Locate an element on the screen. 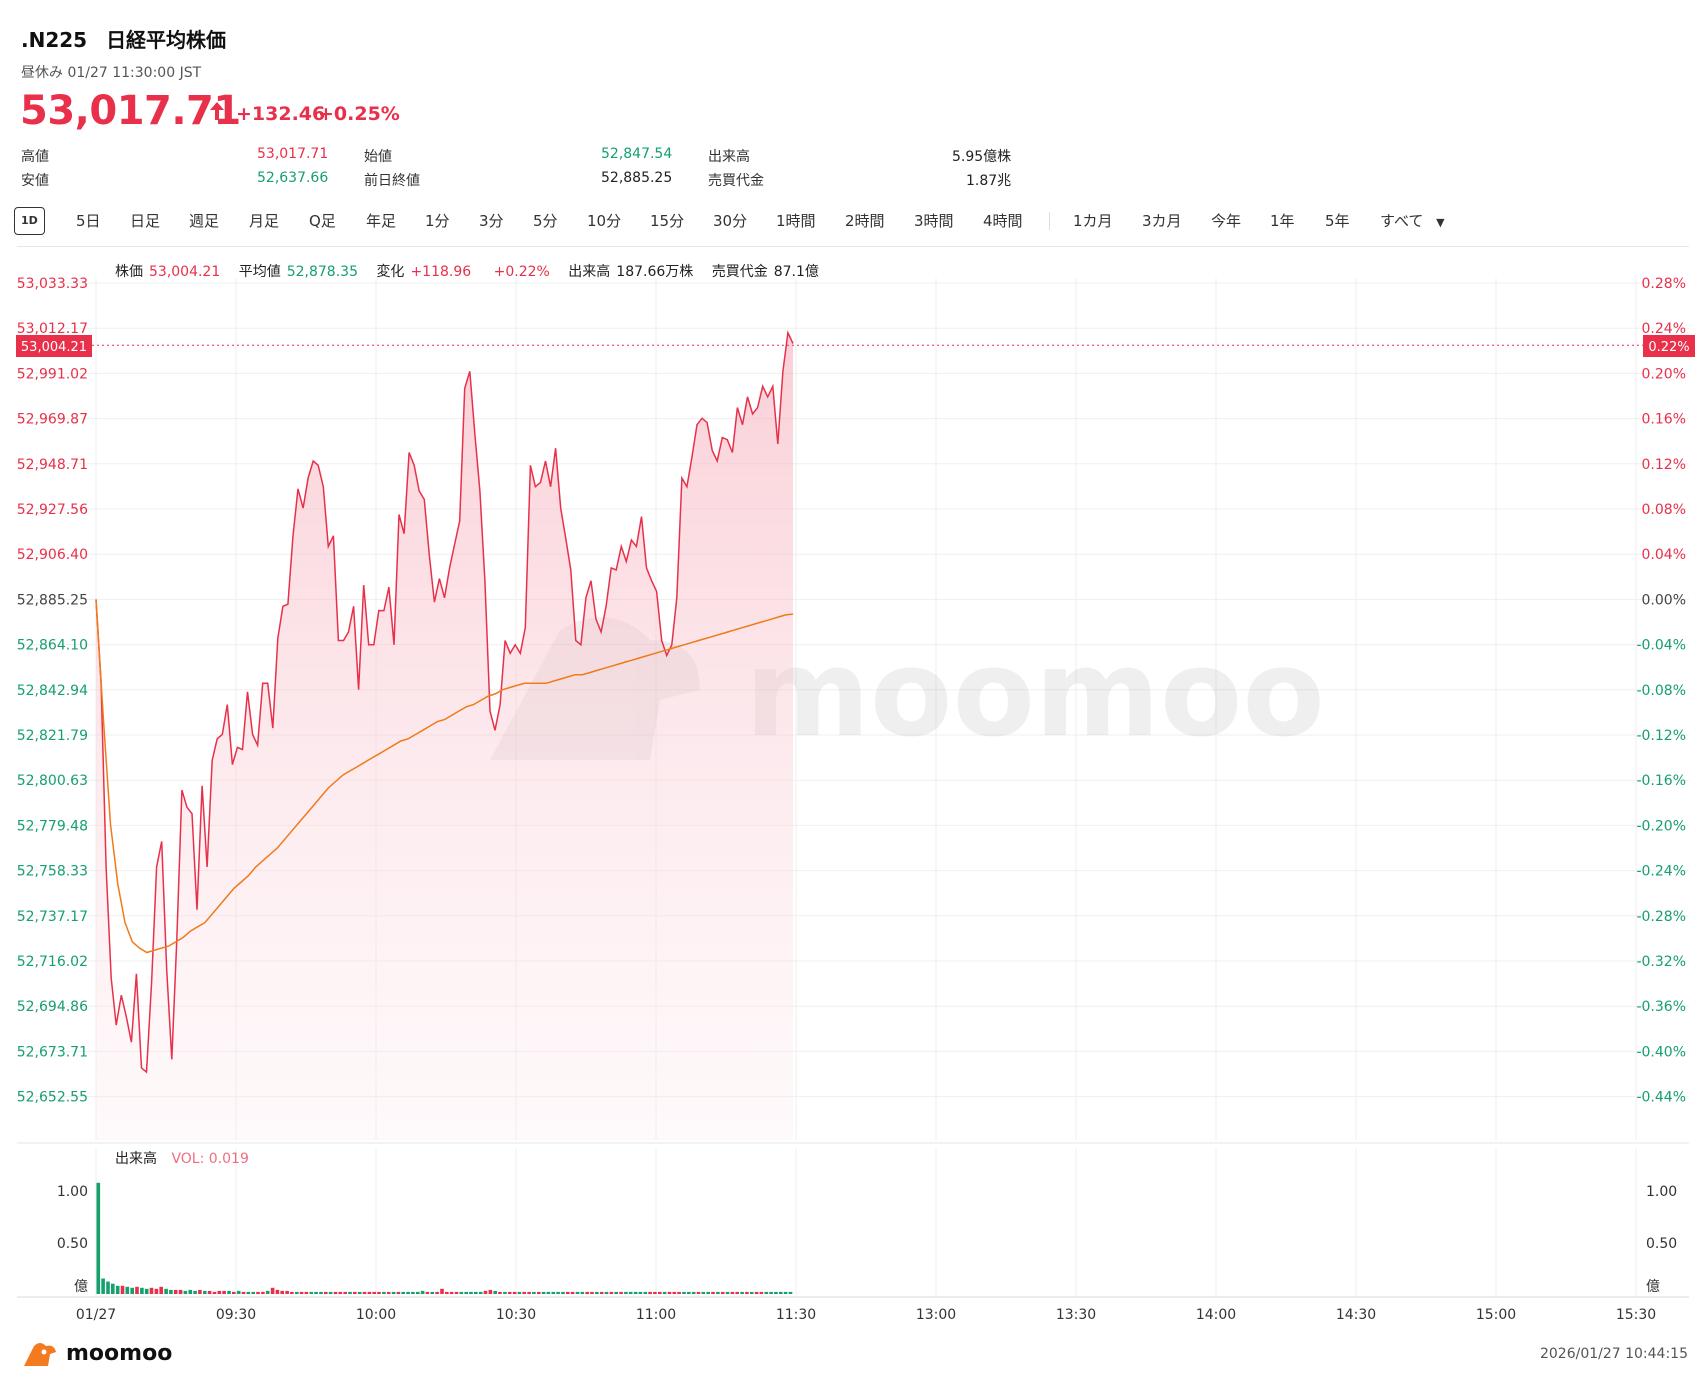 This screenshot has height=1384, width=1708. volume-tick-left: 1.00 is located at coordinates (72, 1192).